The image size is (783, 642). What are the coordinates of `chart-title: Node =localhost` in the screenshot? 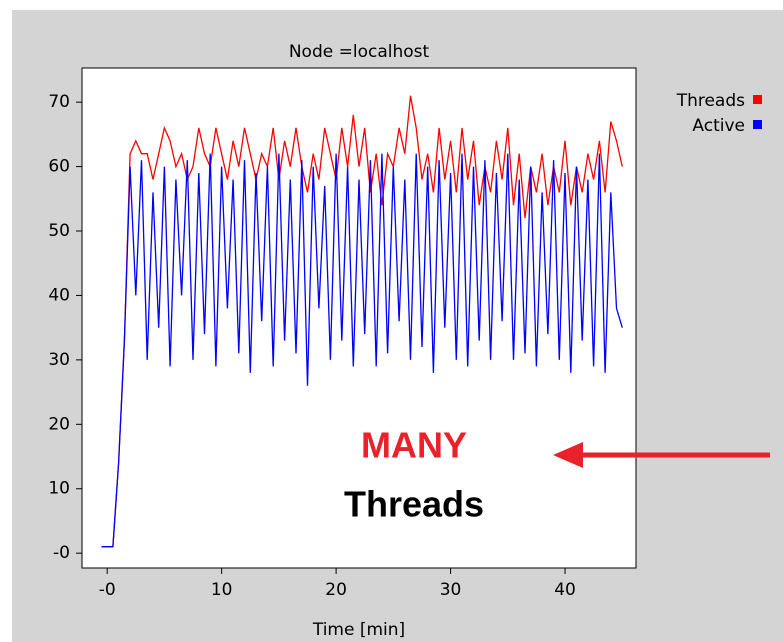 It's located at (359, 52).